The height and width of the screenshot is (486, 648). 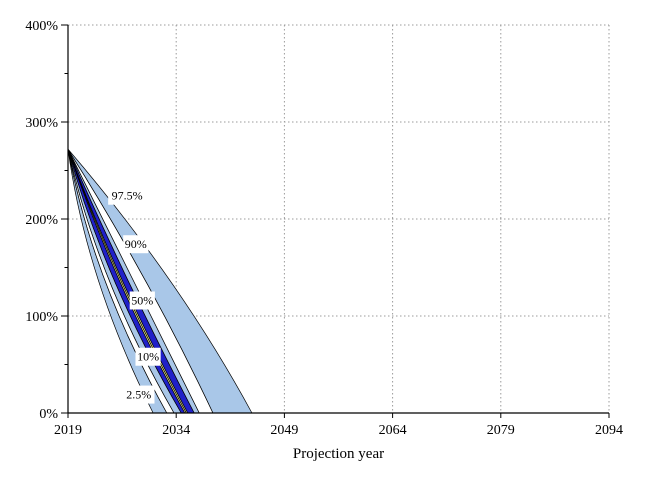 I want to click on x-tick-label: 2049, so click(x=284, y=430).